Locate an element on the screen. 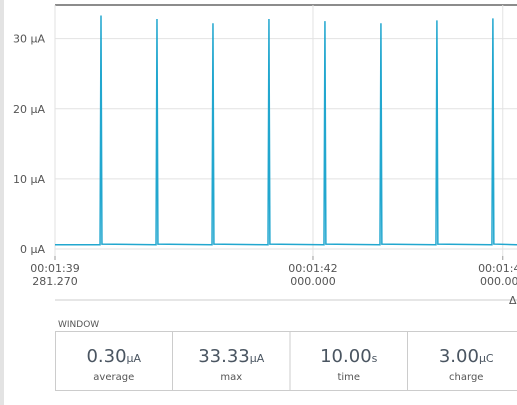 This screenshot has width=517, height=405. stat-label: charge is located at coordinates (466, 377).